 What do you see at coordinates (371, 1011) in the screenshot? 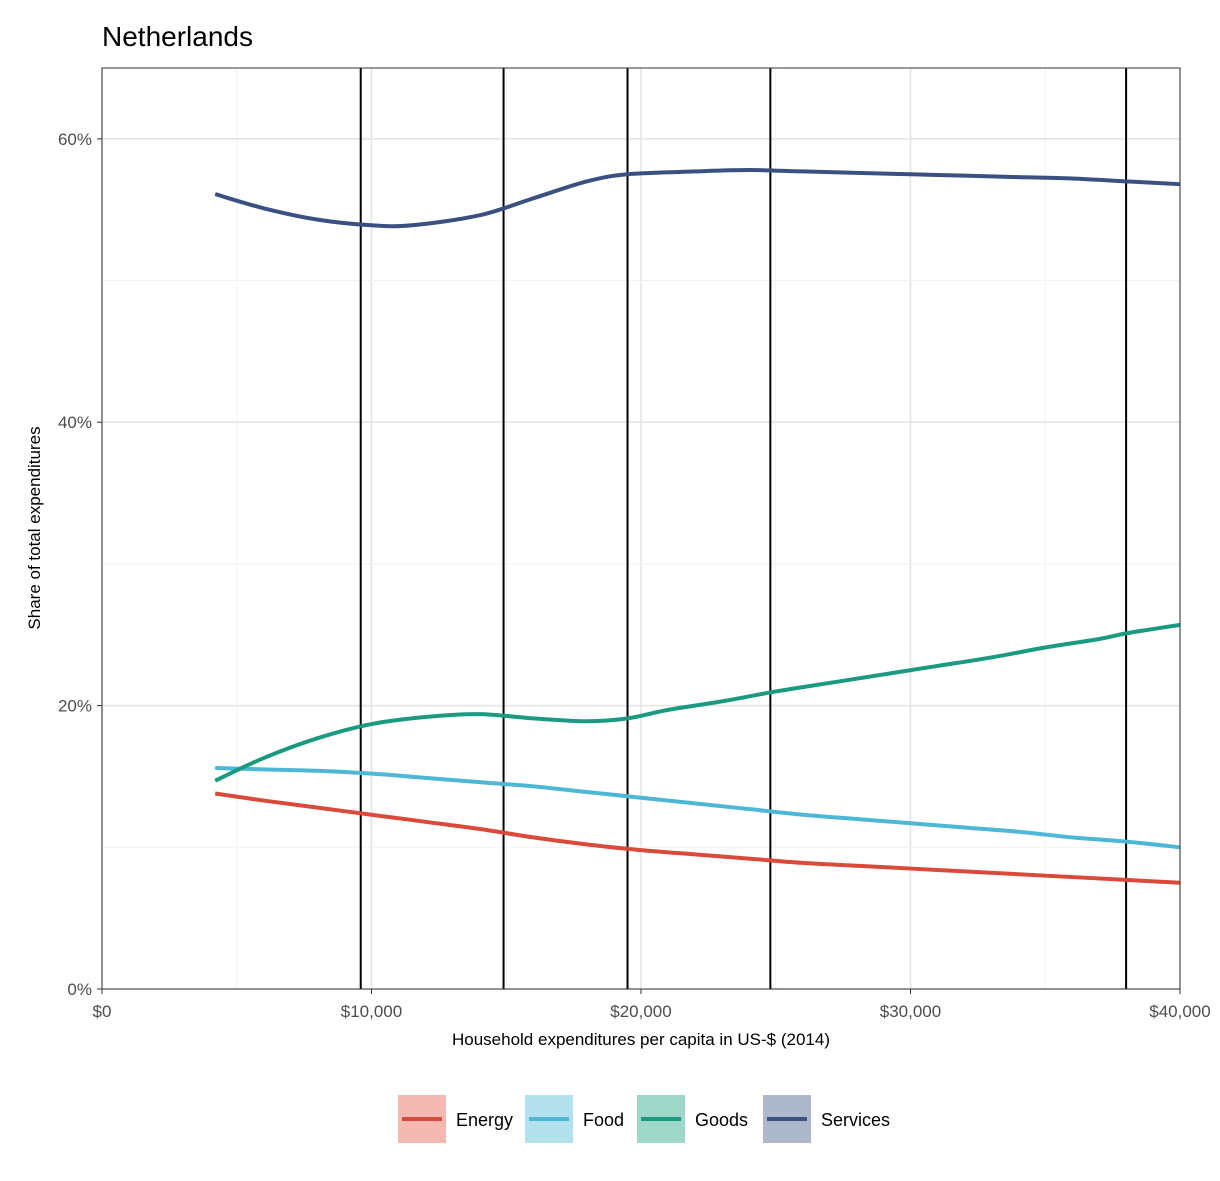
I see `x-tick-label: $10,000` at bounding box center [371, 1011].